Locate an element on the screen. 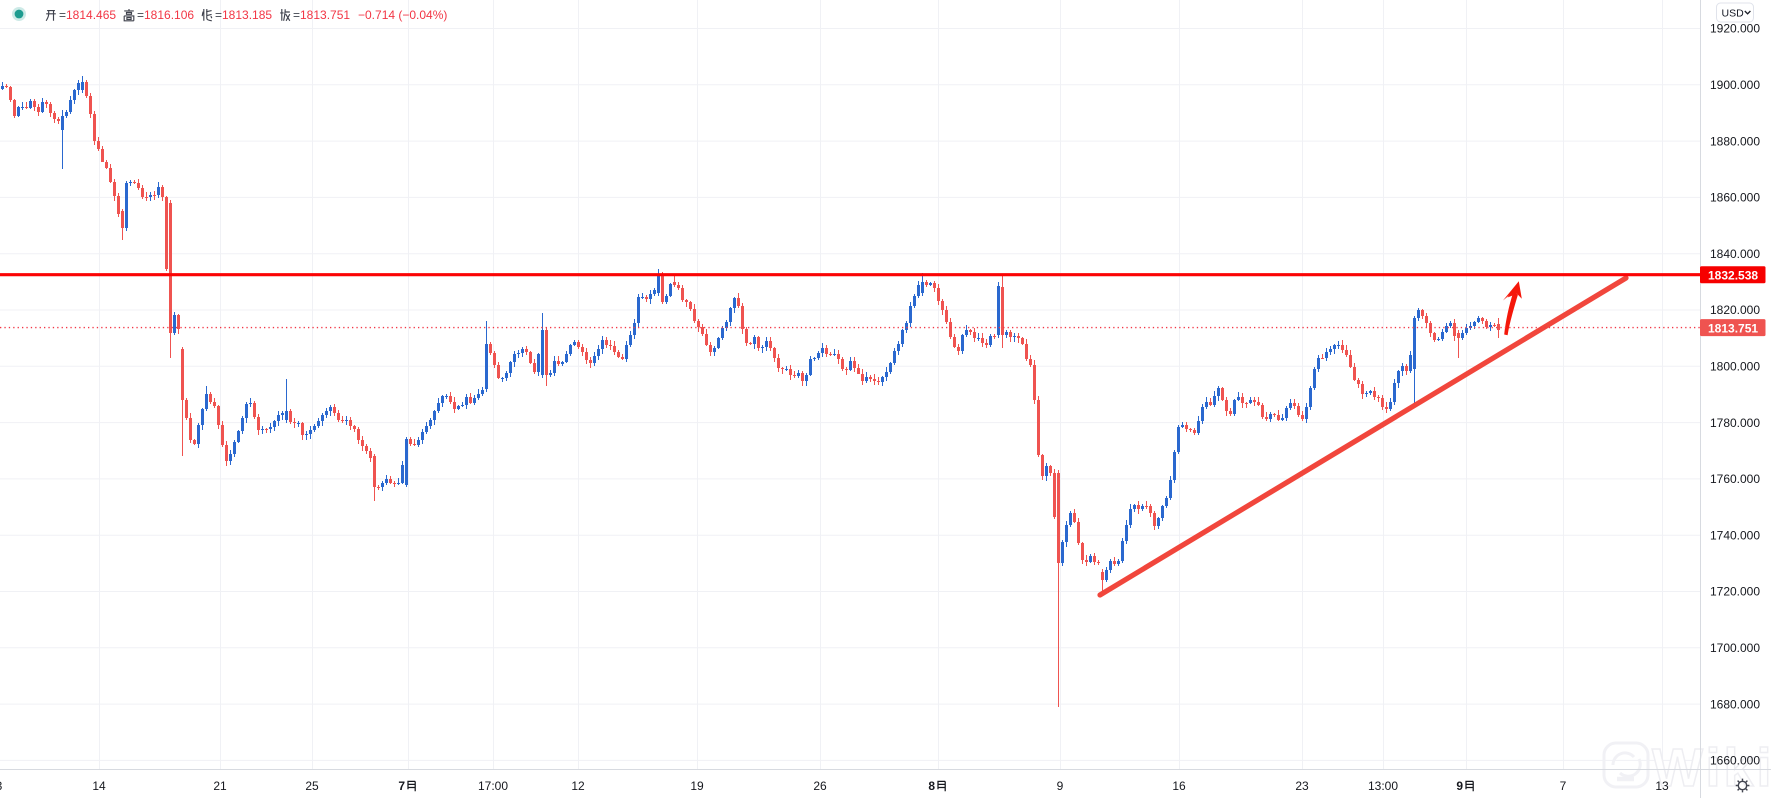  svg-text: 1700.000 is located at coordinates (1735, 648).